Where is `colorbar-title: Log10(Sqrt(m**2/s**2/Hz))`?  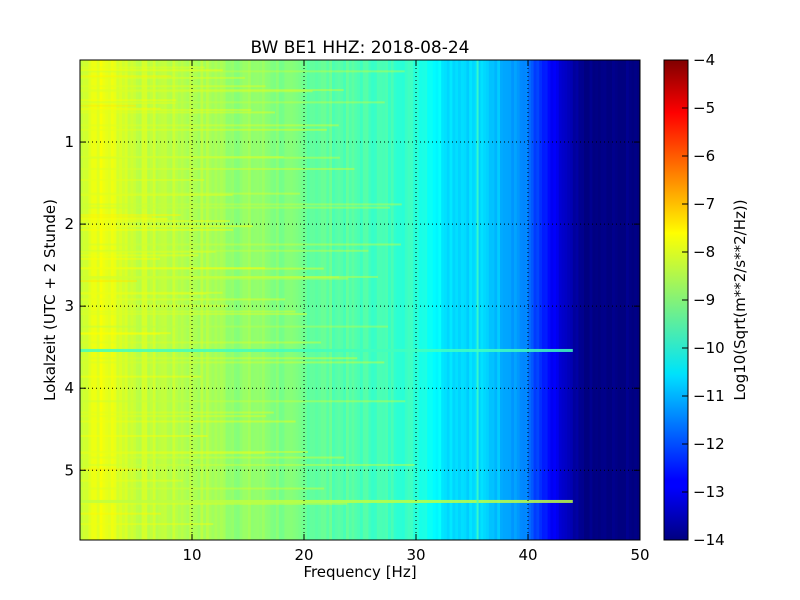
colorbar-title: Log10(Sqrt(m**2/s**2/Hz)) is located at coordinates (740, 299).